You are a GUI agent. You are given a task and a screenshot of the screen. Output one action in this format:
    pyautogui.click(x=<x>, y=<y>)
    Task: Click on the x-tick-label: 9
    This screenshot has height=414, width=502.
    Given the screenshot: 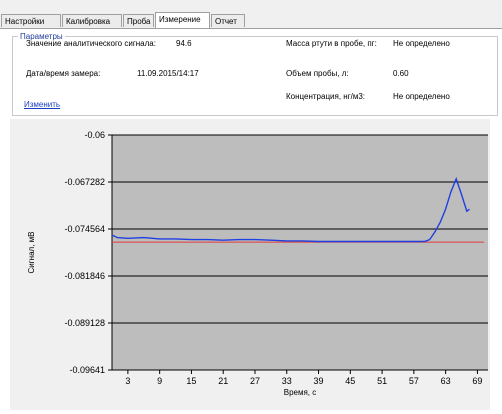 What is the action you would take?
    pyautogui.click(x=159, y=381)
    